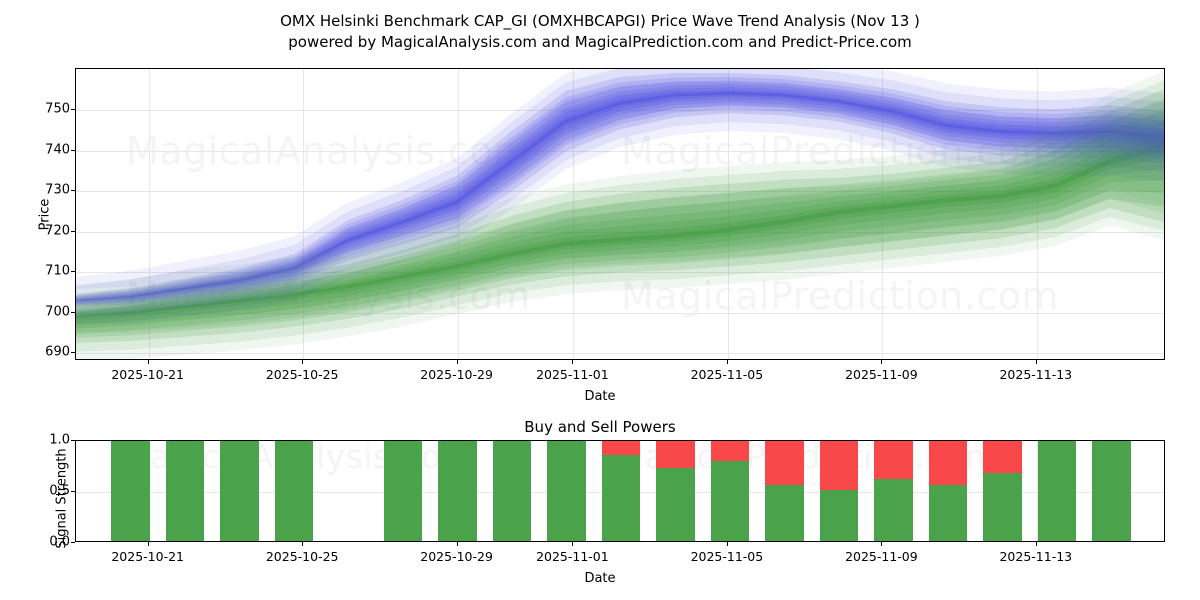 Image resolution: width=1200 pixels, height=600 pixels. I want to click on xtick-mark-s3, so click(573, 544).